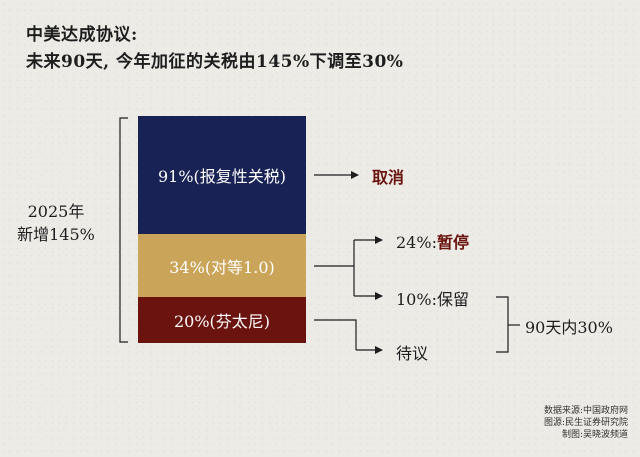  Describe the element at coordinates (222, 175) in the screenshot. I see `block-retaliatory-tariff: 91%(报复性关税)` at that location.